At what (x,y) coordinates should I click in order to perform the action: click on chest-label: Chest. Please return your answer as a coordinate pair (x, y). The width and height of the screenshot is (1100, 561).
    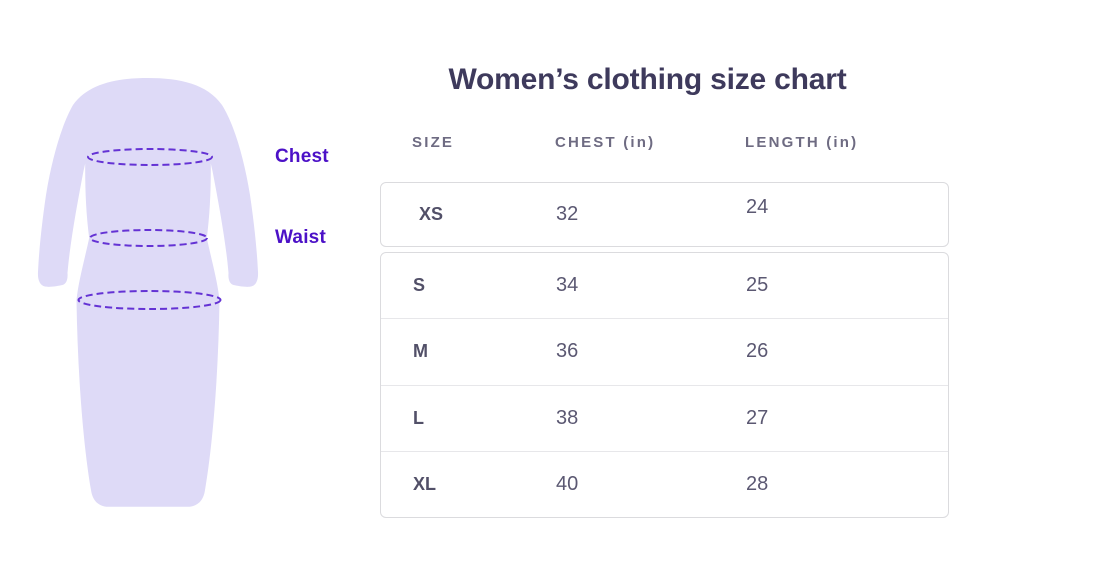
    Looking at the image, I should click on (302, 156).